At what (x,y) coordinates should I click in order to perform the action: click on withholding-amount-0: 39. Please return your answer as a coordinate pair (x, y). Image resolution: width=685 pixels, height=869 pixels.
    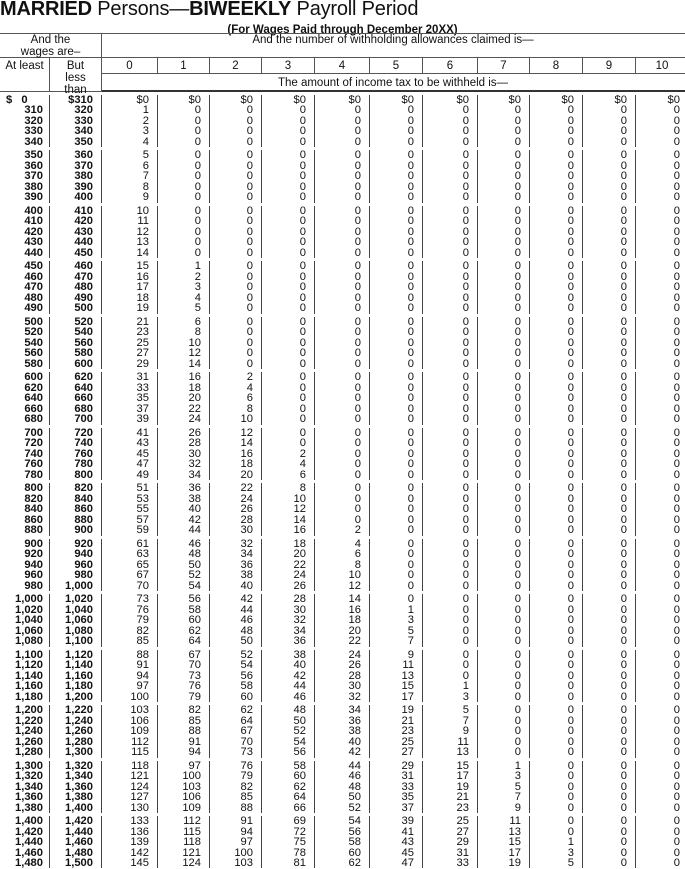
    Looking at the image, I should click on (130, 419).